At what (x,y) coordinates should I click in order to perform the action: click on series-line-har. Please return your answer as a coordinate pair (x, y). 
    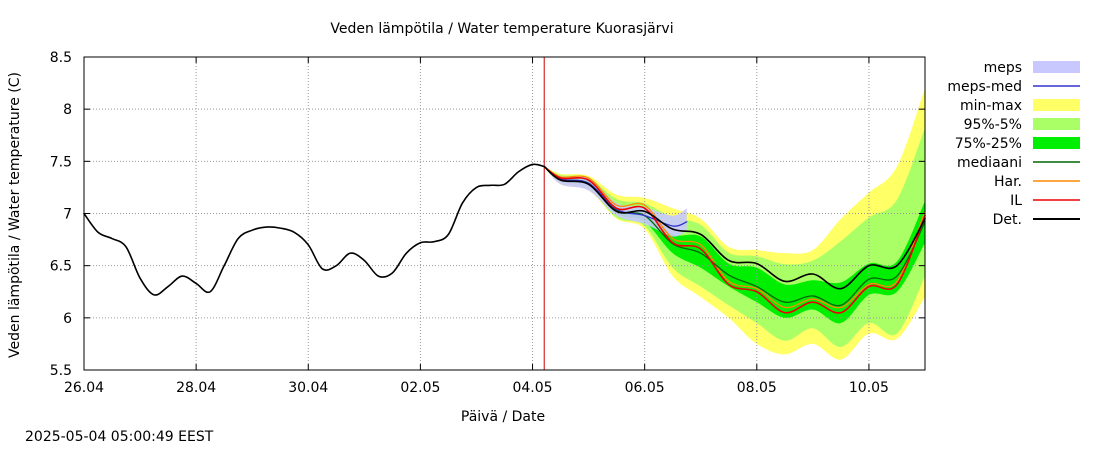
    Looking at the image, I should click on (734, 237).